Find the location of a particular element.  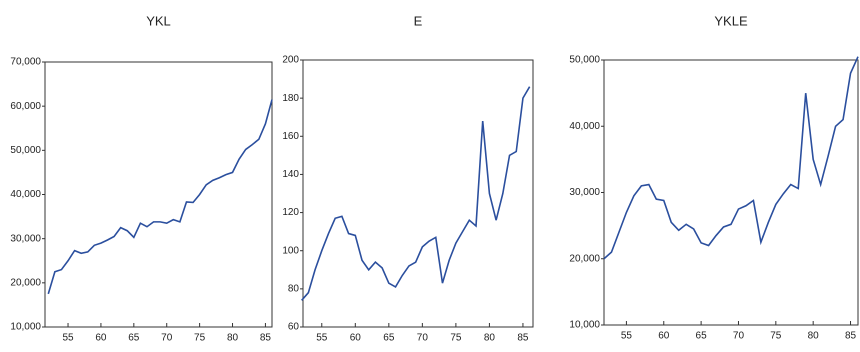

y-tick-label: 160 is located at coordinates (290, 136).